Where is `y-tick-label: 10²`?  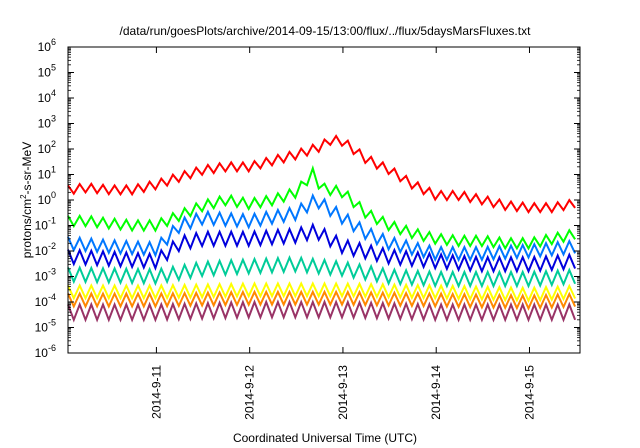
y-tick-label: 10² is located at coordinates (47, 147).